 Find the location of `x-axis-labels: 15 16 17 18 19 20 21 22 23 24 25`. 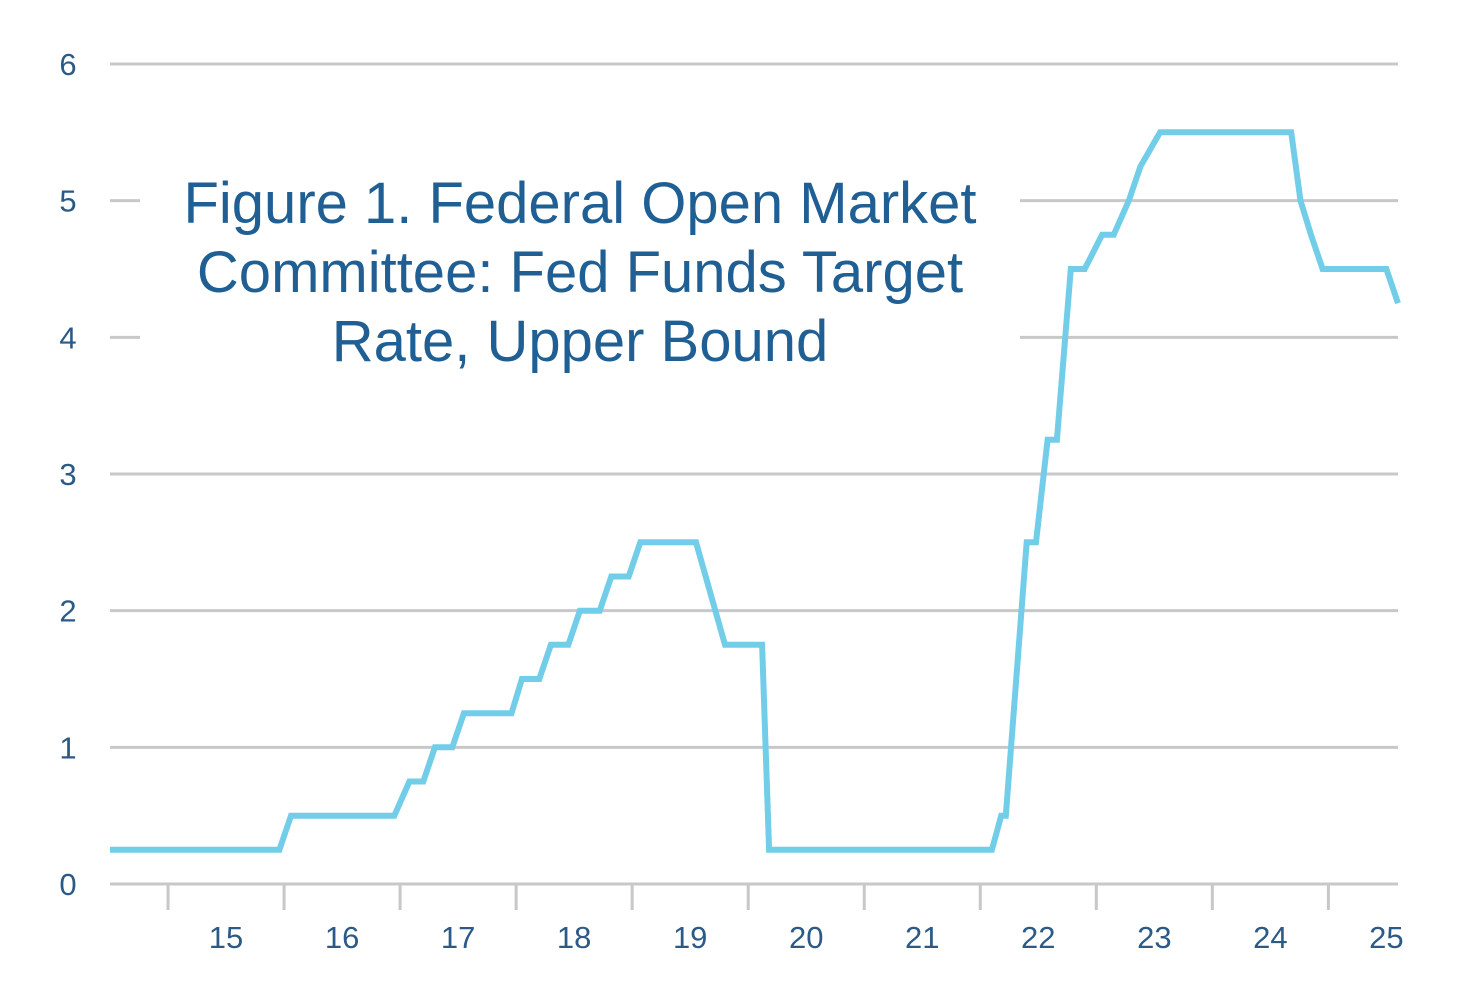

x-axis-labels: 15 16 17 18 19 20 21 22 23 24 25 is located at coordinates (806, 937).